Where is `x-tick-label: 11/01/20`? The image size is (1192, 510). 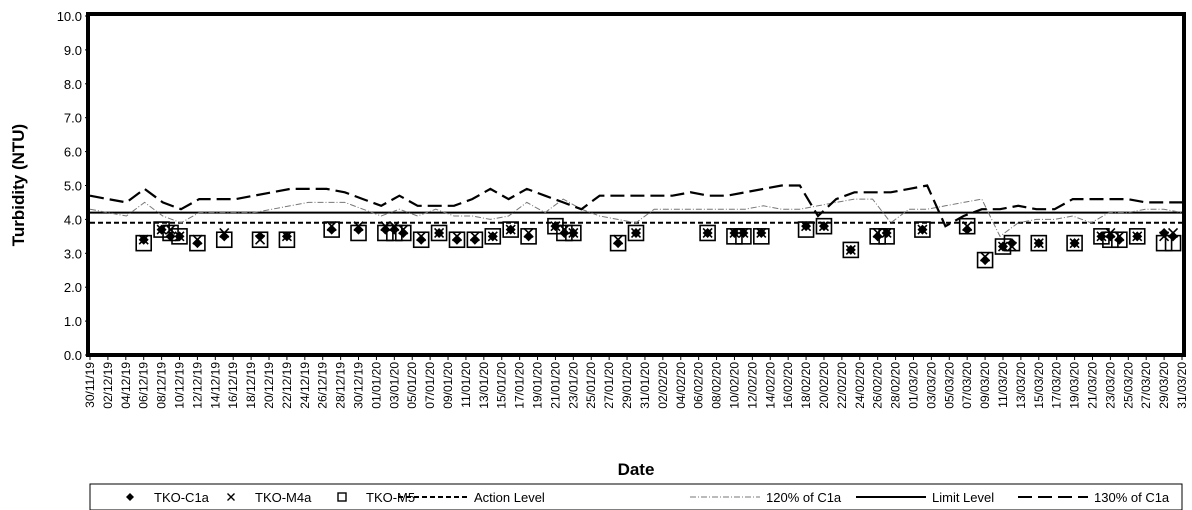
x-tick-label: 11/01/20 is located at coordinates (466, 385).